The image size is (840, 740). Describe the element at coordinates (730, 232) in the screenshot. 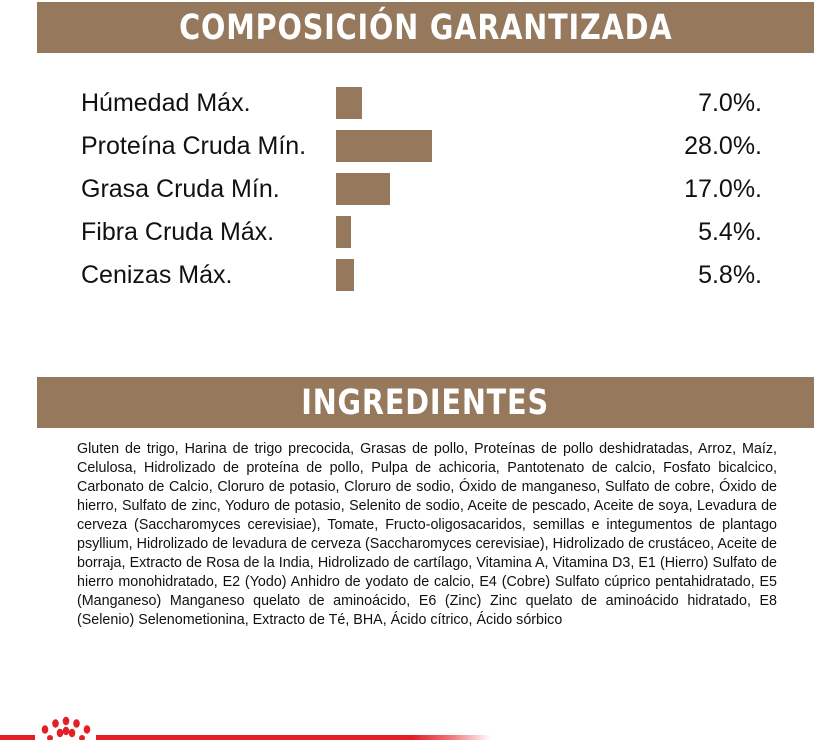

I see `composition-value: 5.4%.` at that location.